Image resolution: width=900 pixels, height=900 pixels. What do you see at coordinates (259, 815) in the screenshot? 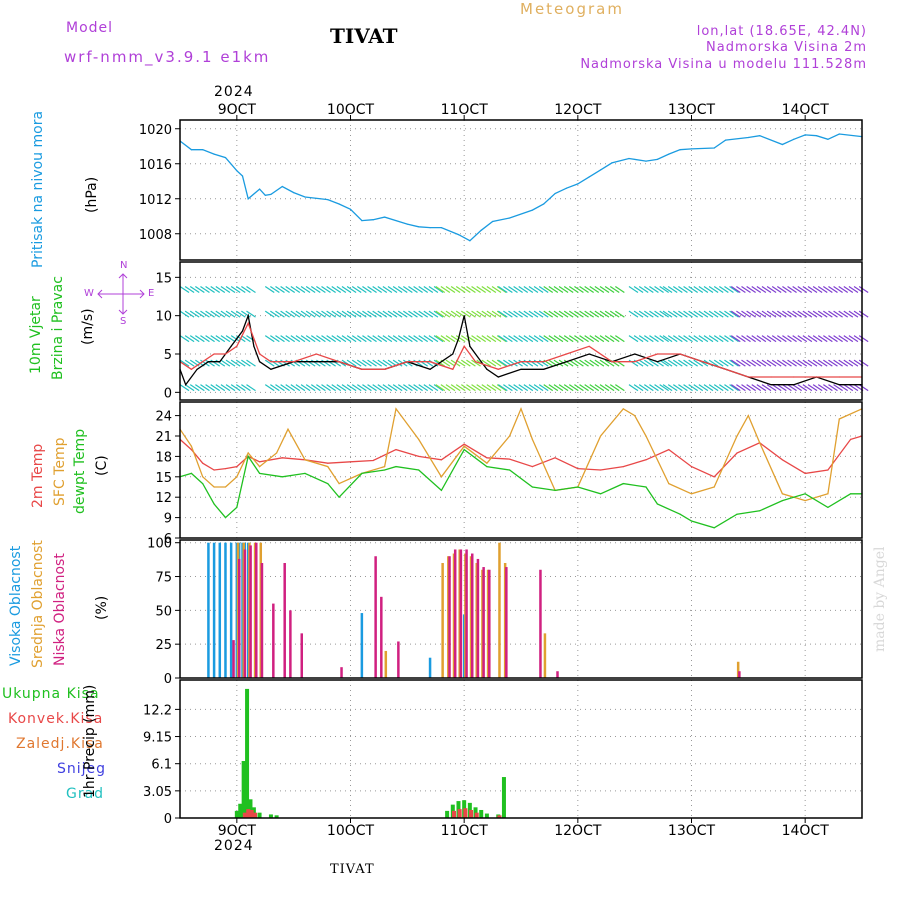
I see `bar-total` at bounding box center [259, 815].